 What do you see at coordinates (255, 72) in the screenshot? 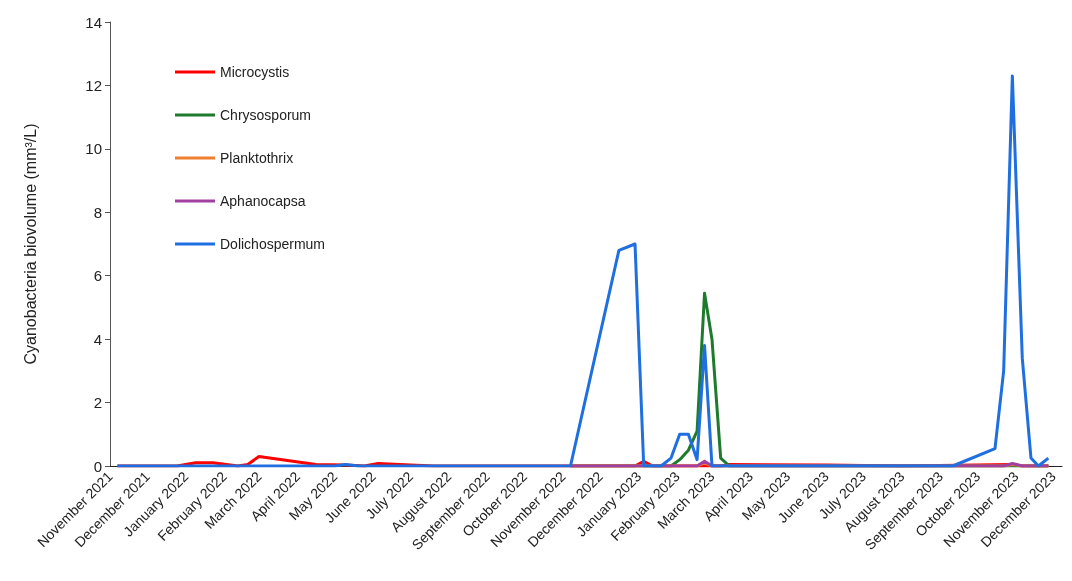
I see `legend-label: Microcystis` at bounding box center [255, 72].